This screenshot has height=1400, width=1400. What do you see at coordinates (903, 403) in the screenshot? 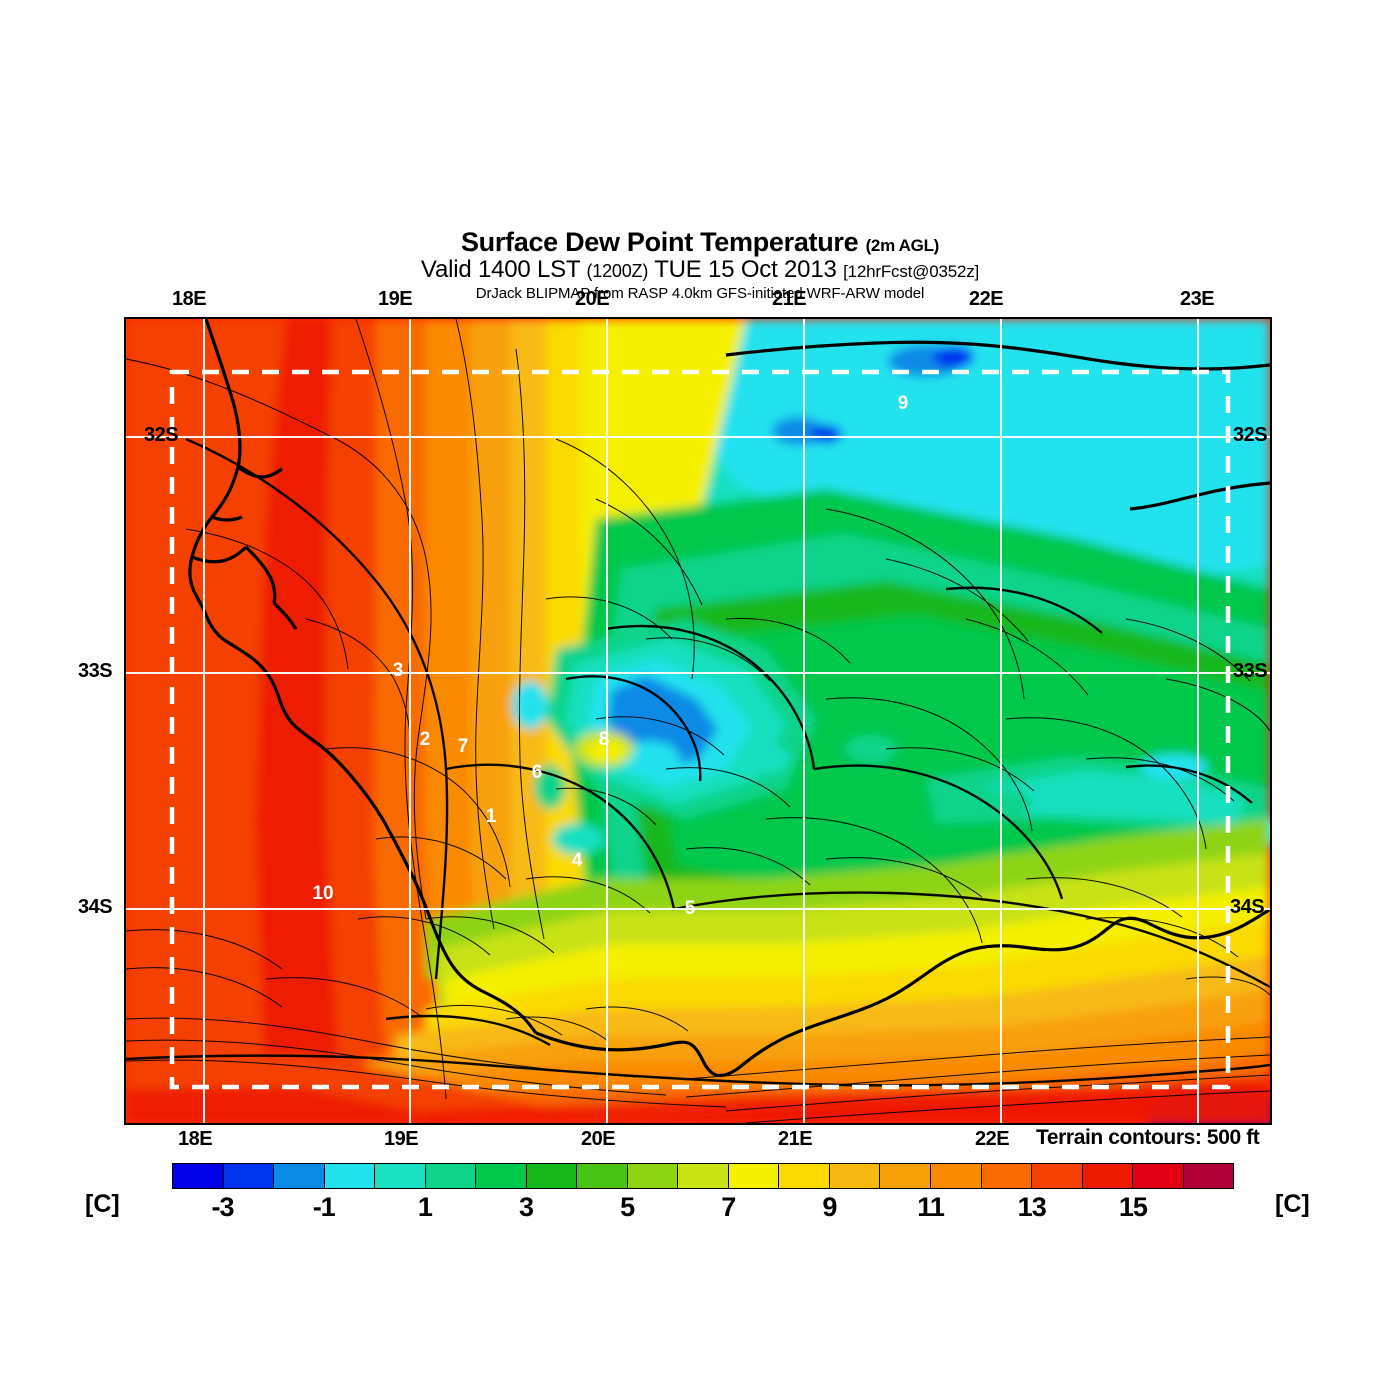
I see `contour-label-9: 9` at bounding box center [903, 403].